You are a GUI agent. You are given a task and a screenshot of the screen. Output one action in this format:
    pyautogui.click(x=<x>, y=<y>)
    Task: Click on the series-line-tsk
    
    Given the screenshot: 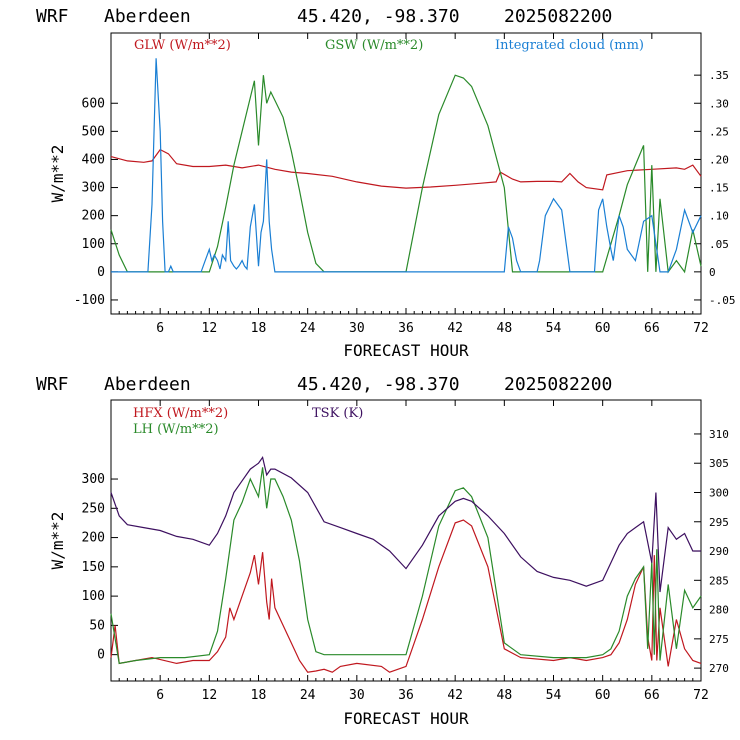 What is the action you would take?
    pyautogui.click(x=405, y=524)
    